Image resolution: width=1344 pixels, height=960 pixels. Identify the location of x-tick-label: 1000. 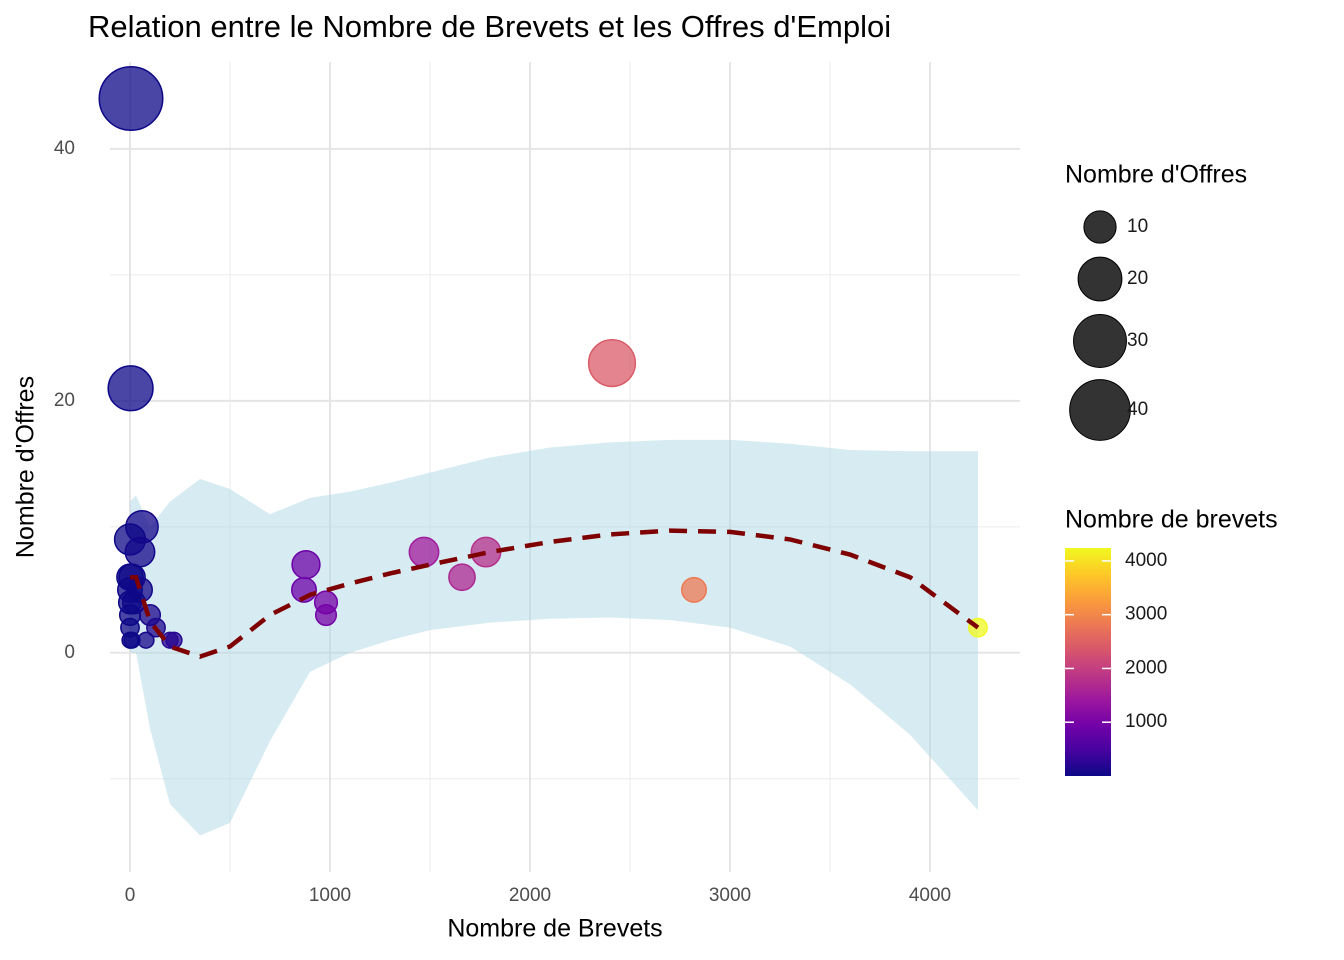
(330, 895).